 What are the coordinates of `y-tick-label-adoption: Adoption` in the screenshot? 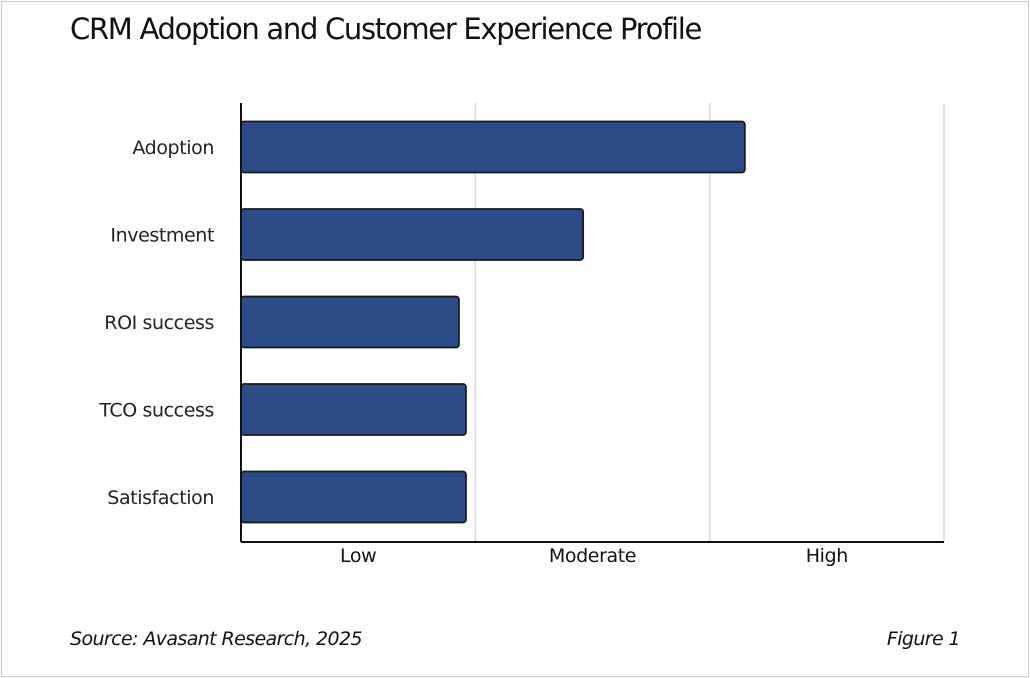 It's located at (173, 148).